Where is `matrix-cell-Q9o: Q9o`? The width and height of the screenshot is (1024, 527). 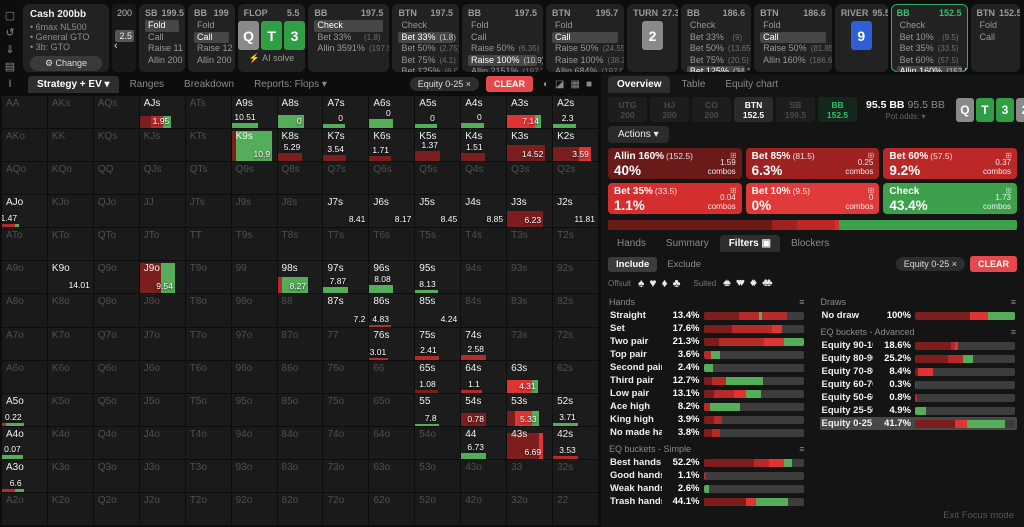 matrix-cell-Q9o: Q9o is located at coordinates (116, 277).